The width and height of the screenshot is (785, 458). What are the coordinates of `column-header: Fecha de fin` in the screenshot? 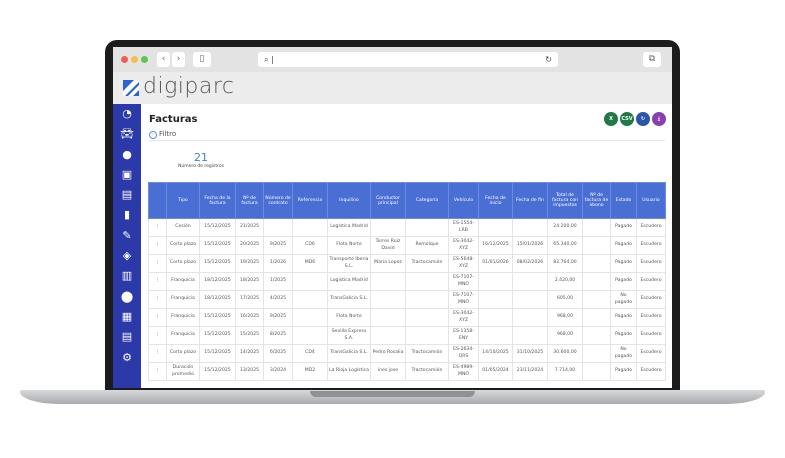 It's located at (530, 200).